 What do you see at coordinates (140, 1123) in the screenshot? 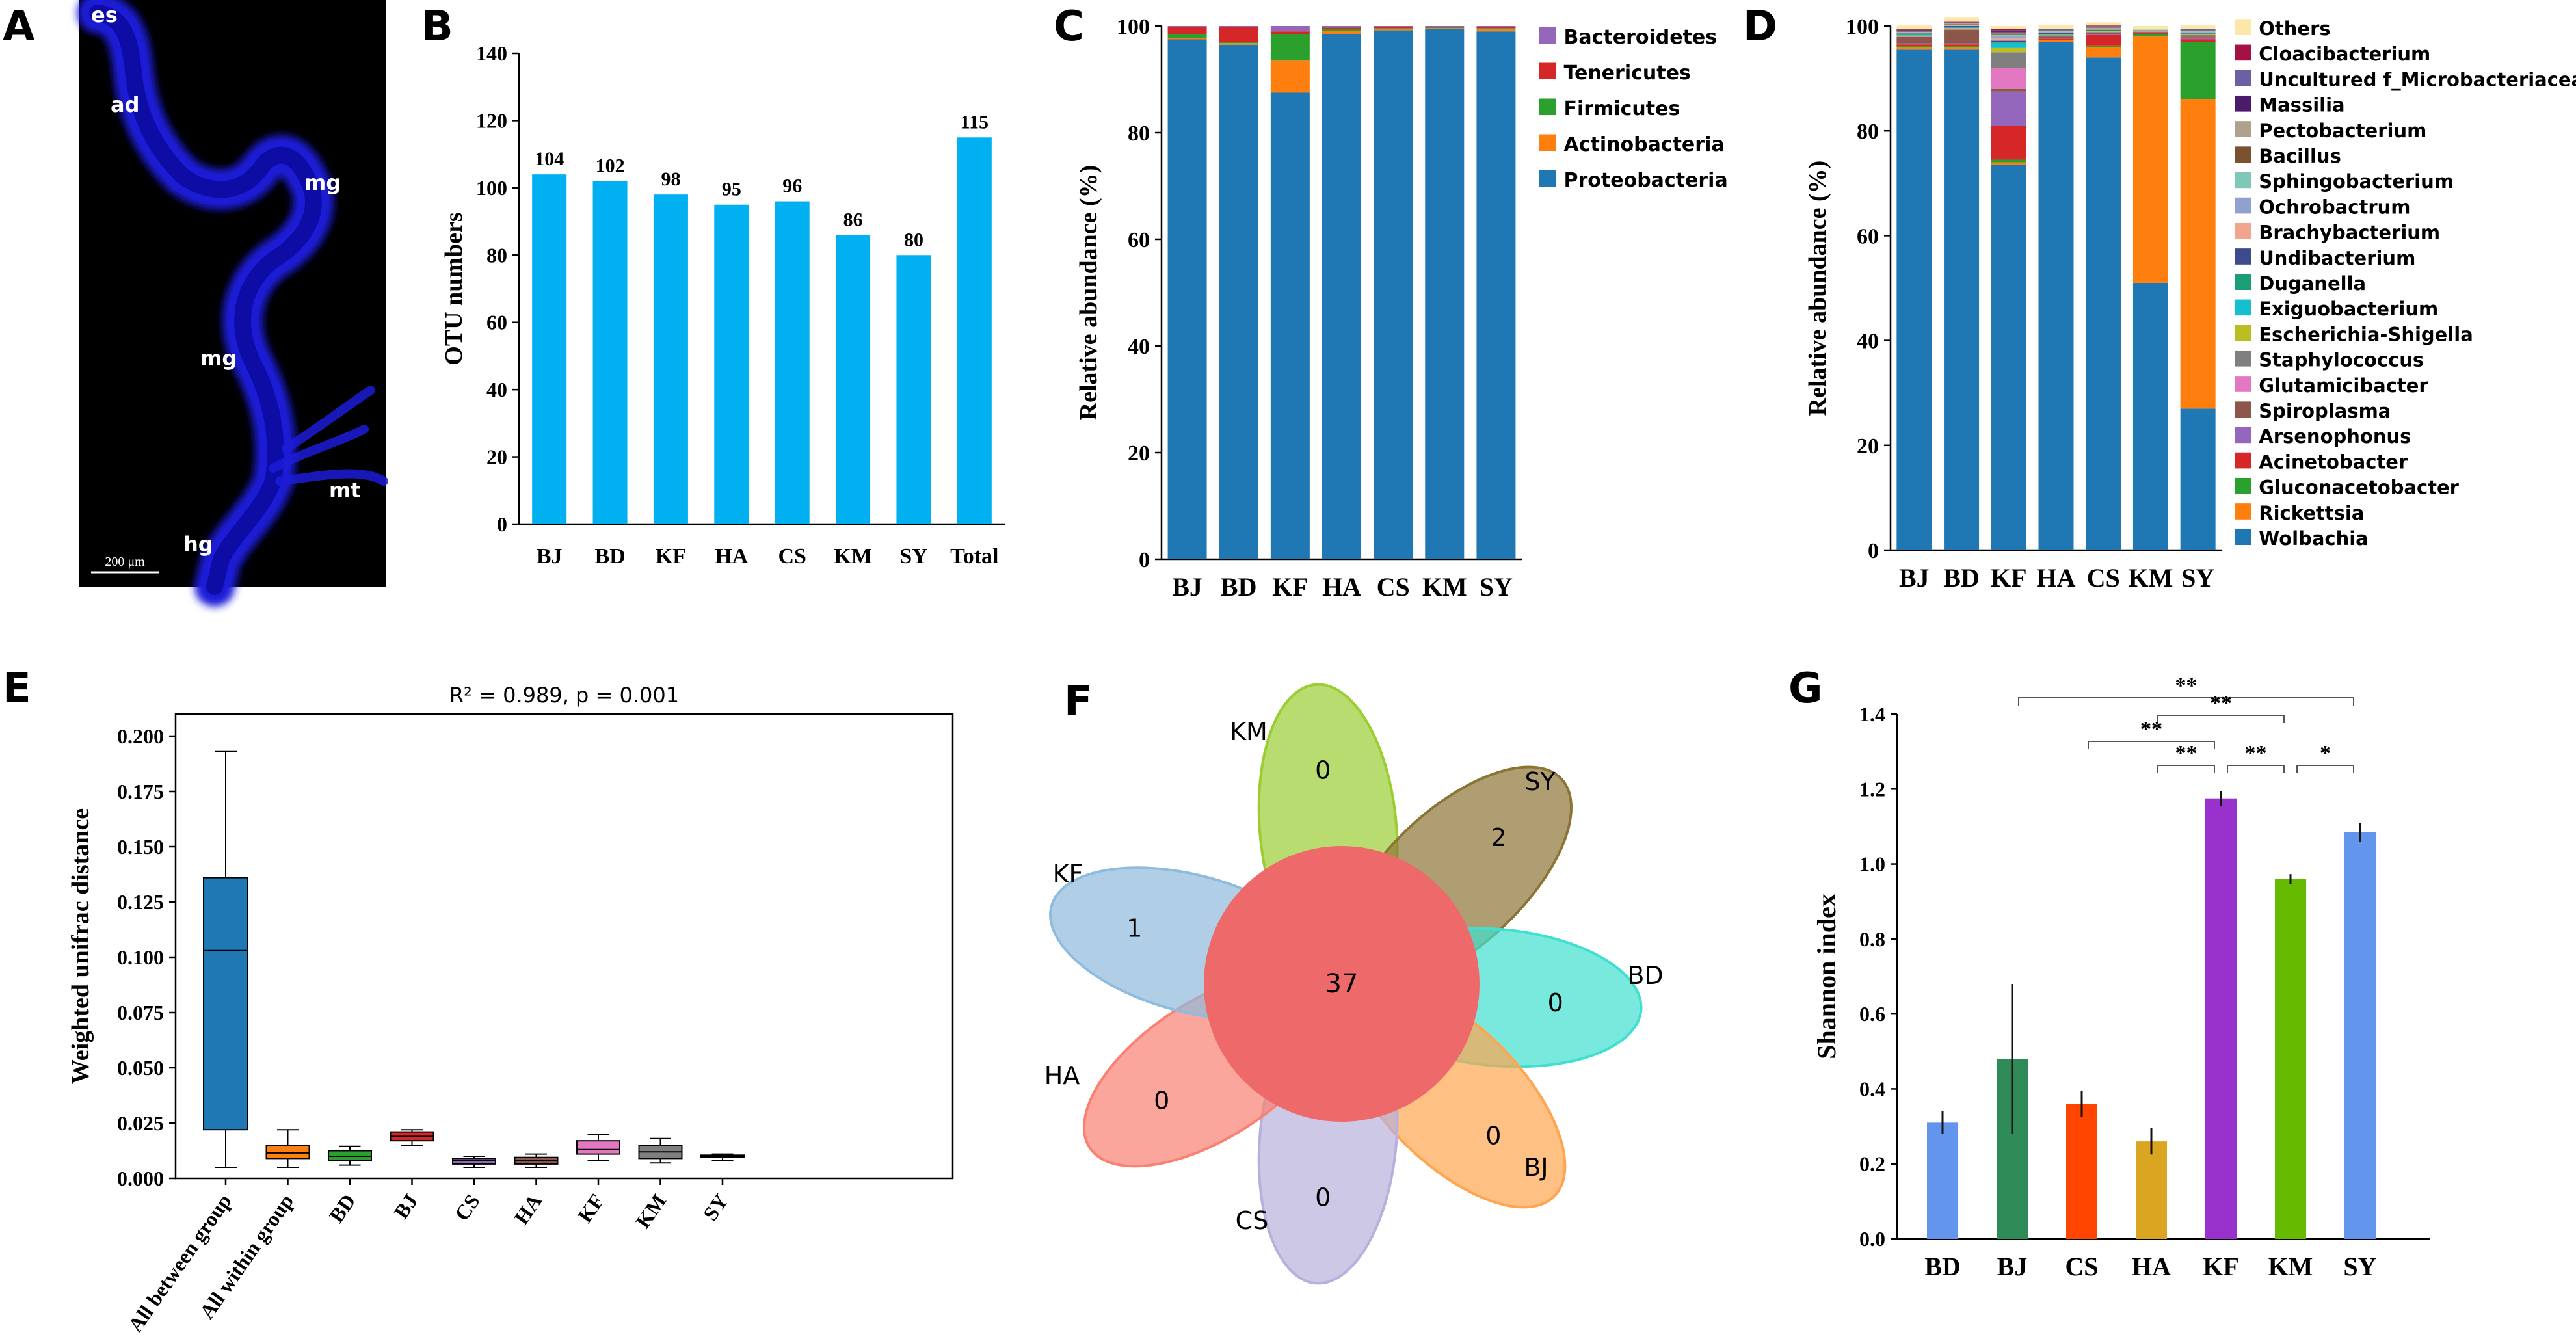
I see `y-tick-label: 0.025` at bounding box center [140, 1123].